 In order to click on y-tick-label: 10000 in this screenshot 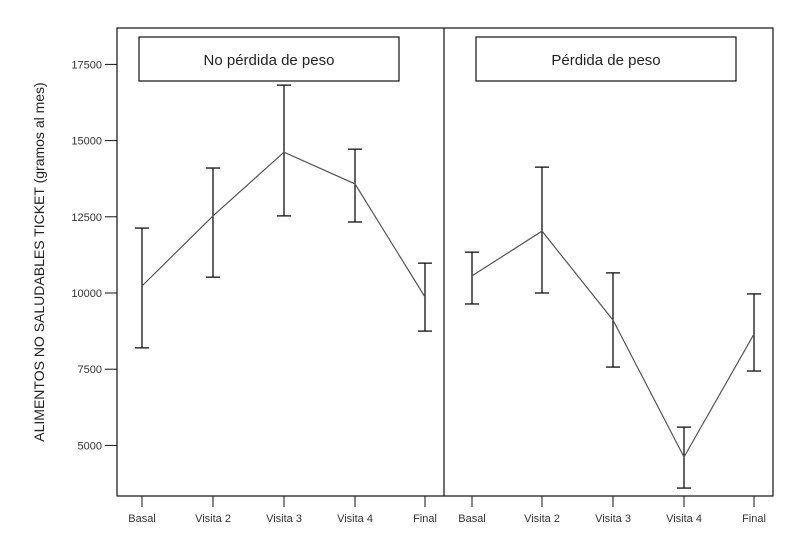, I will do `click(86, 294)`.